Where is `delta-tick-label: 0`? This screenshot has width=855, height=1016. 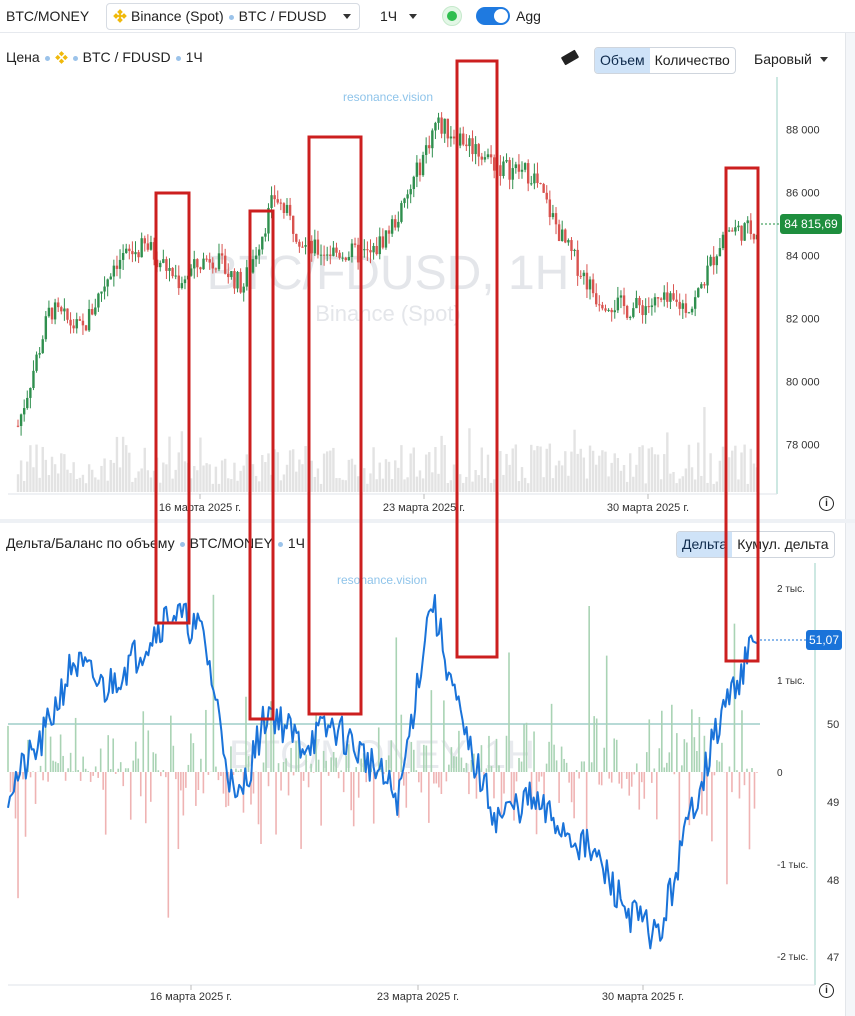
delta-tick-label: 0 is located at coordinates (780, 773).